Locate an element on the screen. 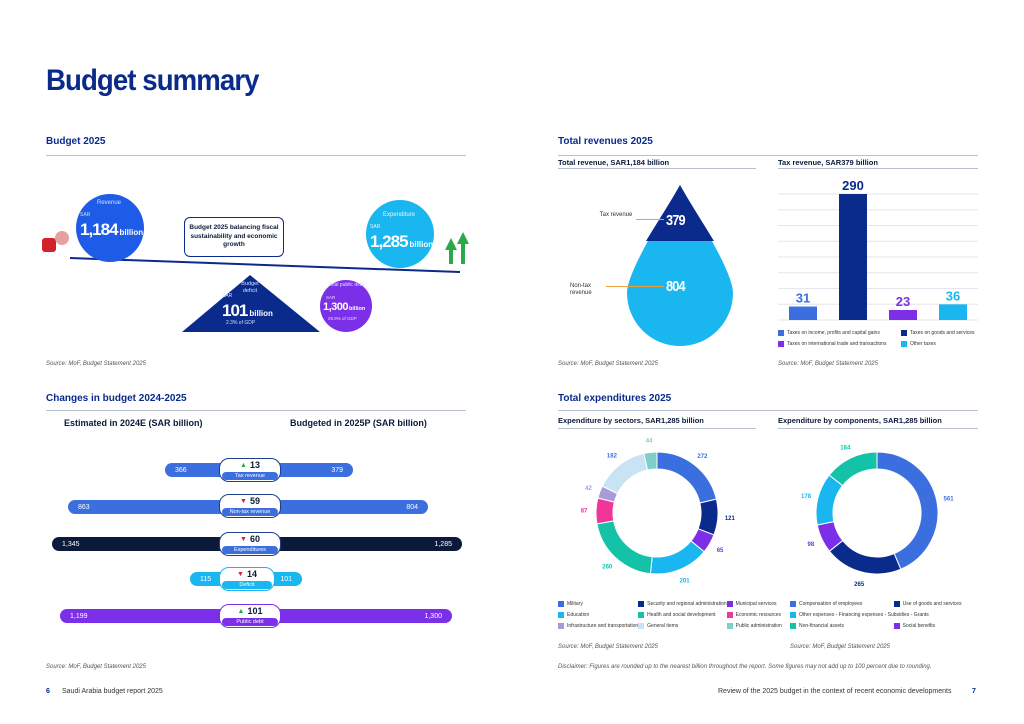 The width and height of the screenshot is (1024, 724). up-arrow-icon: ▲ is located at coordinates (241, 611).